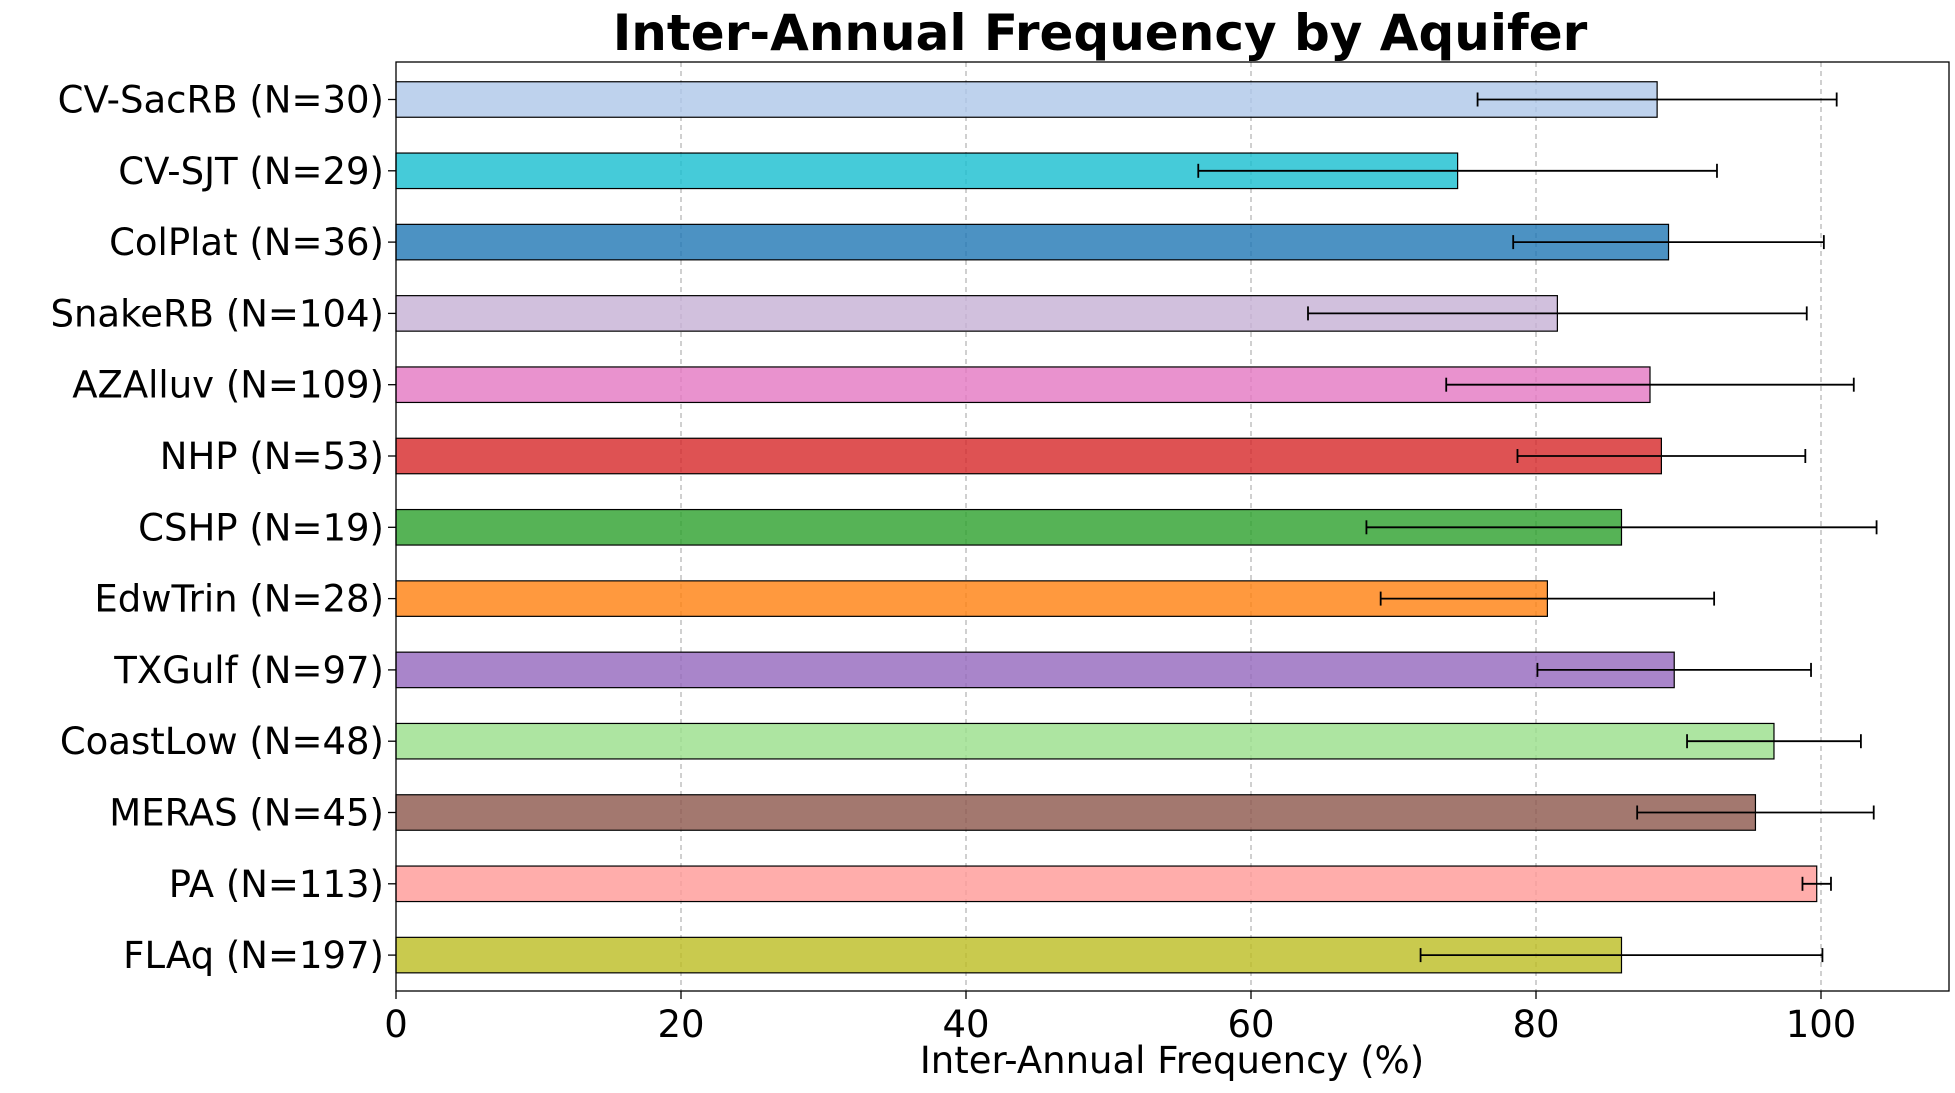 The image size is (1955, 1093). I want to click on x-tick-label: 0, so click(396, 1024).